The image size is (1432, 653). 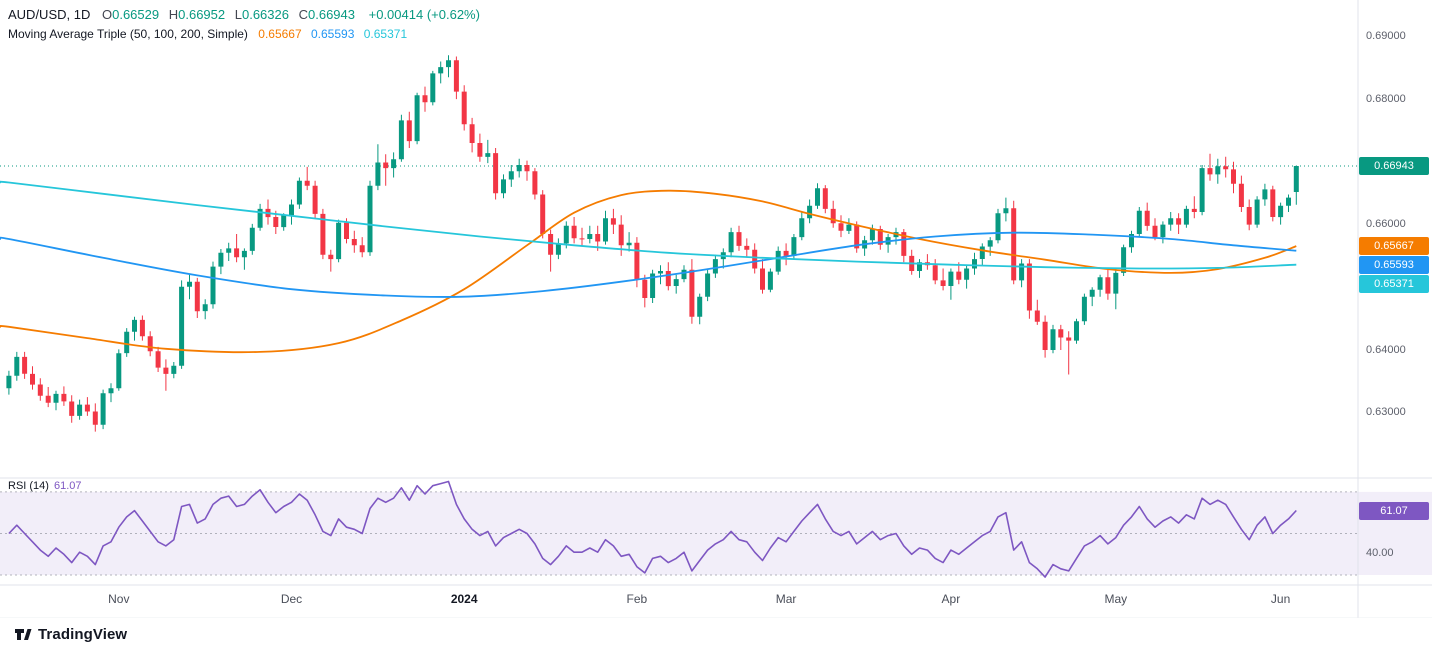 What do you see at coordinates (648, 264) in the screenshot?
I see `sma-100-line` at bounding box center [648, 264].